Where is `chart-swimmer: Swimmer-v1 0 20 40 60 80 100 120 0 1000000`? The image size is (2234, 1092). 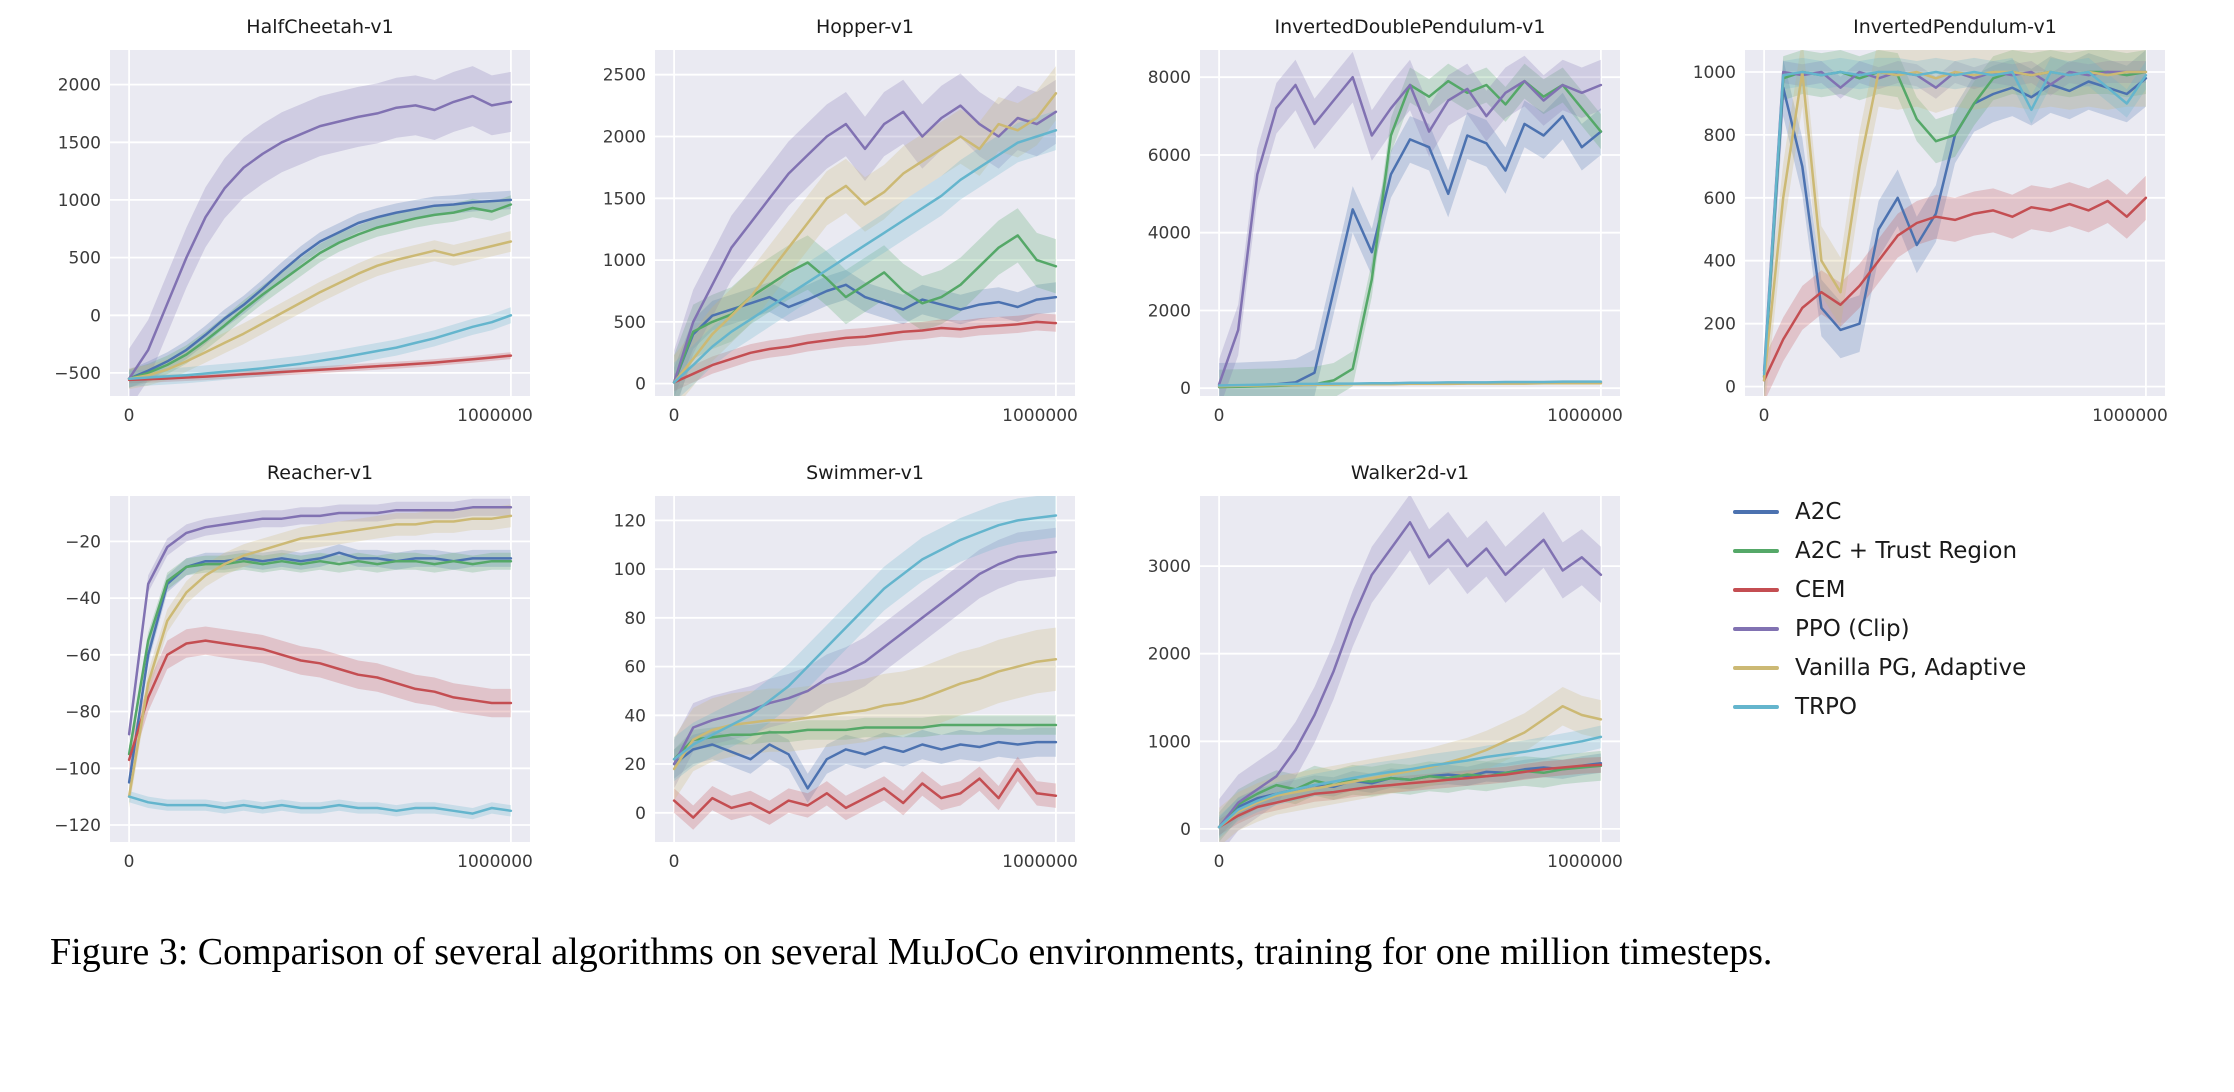 chart-swimmer: Swimmer-v1 0 20 40 60 80 100 120 0 1000000 is located at coordinates (835, 670).